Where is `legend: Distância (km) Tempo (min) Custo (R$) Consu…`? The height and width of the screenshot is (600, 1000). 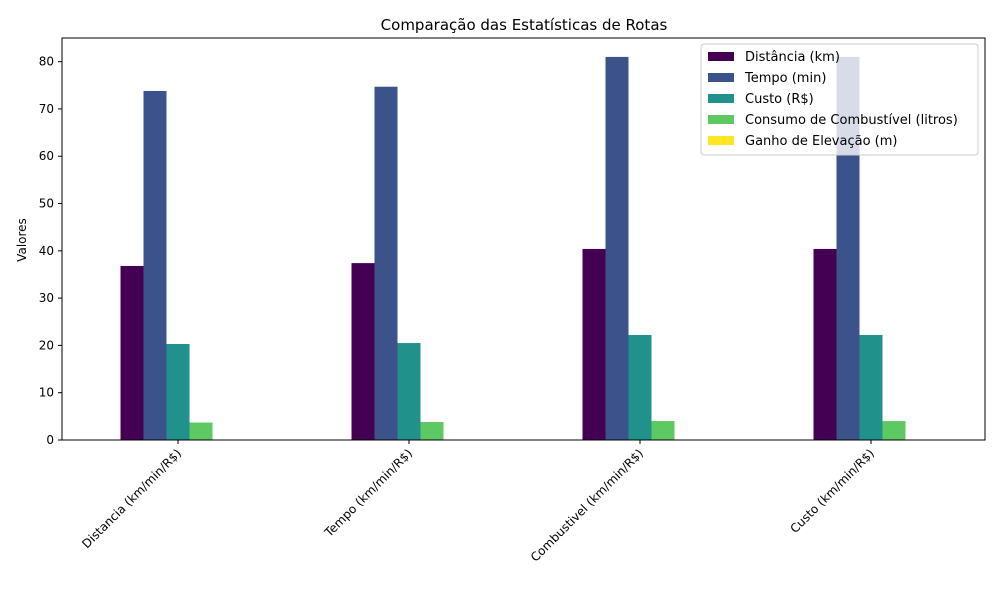
legend: Distância (km) Tempo (min) Custo (R$) Consu… is located at coordinates (839, 99).